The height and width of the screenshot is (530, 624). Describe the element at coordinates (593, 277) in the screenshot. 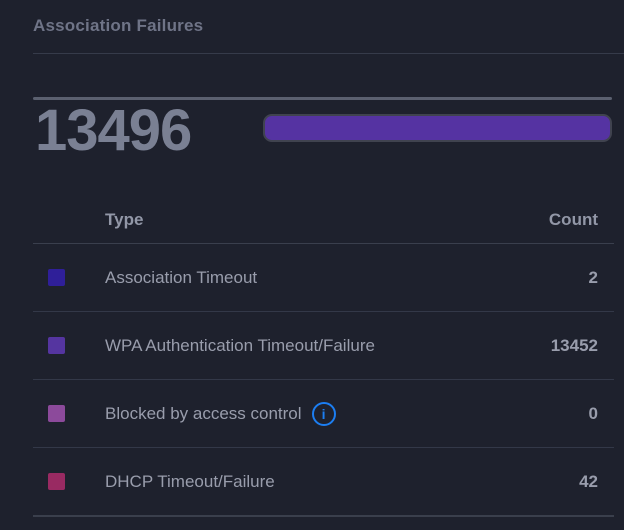

I see `row-count: 2` at that location.